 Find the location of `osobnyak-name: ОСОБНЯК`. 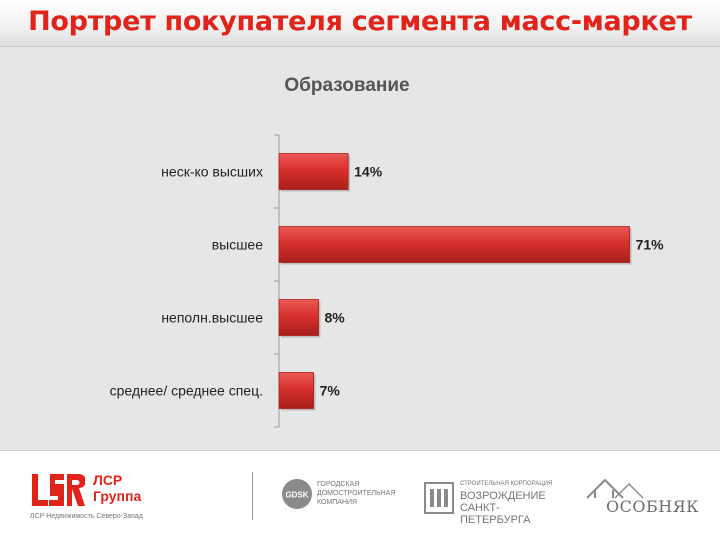

osobnyak-name: ОСОБНЯК is located at coordinates (652, 506).